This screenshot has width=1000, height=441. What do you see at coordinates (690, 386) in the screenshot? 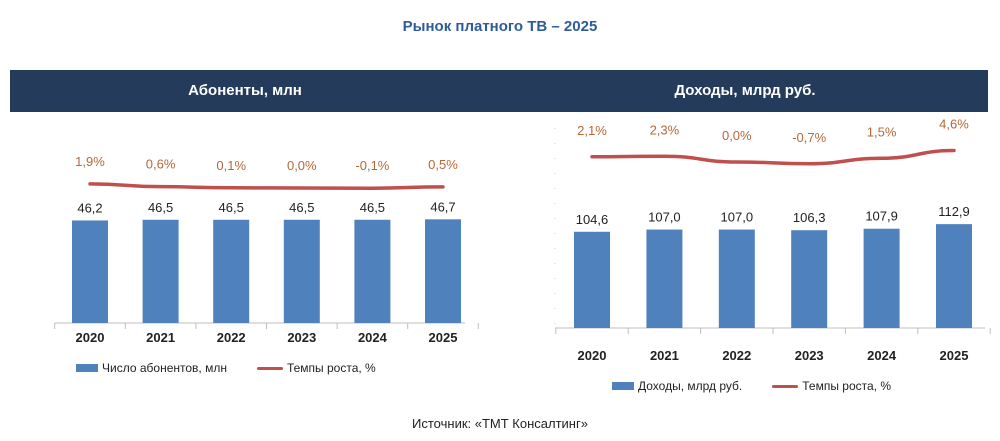
I see `legend-bar-label: Доходы, млрд руб.` at bounding box center [690, 386].